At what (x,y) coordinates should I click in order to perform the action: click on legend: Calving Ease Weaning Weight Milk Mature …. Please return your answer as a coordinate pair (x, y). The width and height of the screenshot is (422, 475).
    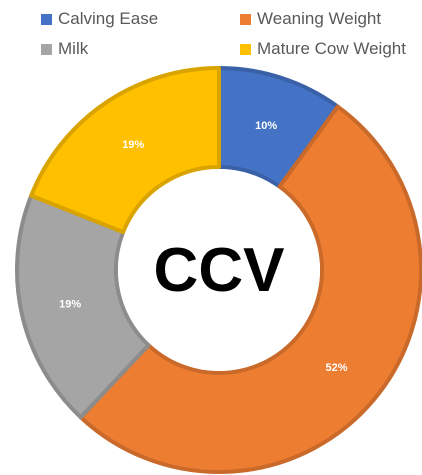
    Looking at the image, I should click on (211, 29).